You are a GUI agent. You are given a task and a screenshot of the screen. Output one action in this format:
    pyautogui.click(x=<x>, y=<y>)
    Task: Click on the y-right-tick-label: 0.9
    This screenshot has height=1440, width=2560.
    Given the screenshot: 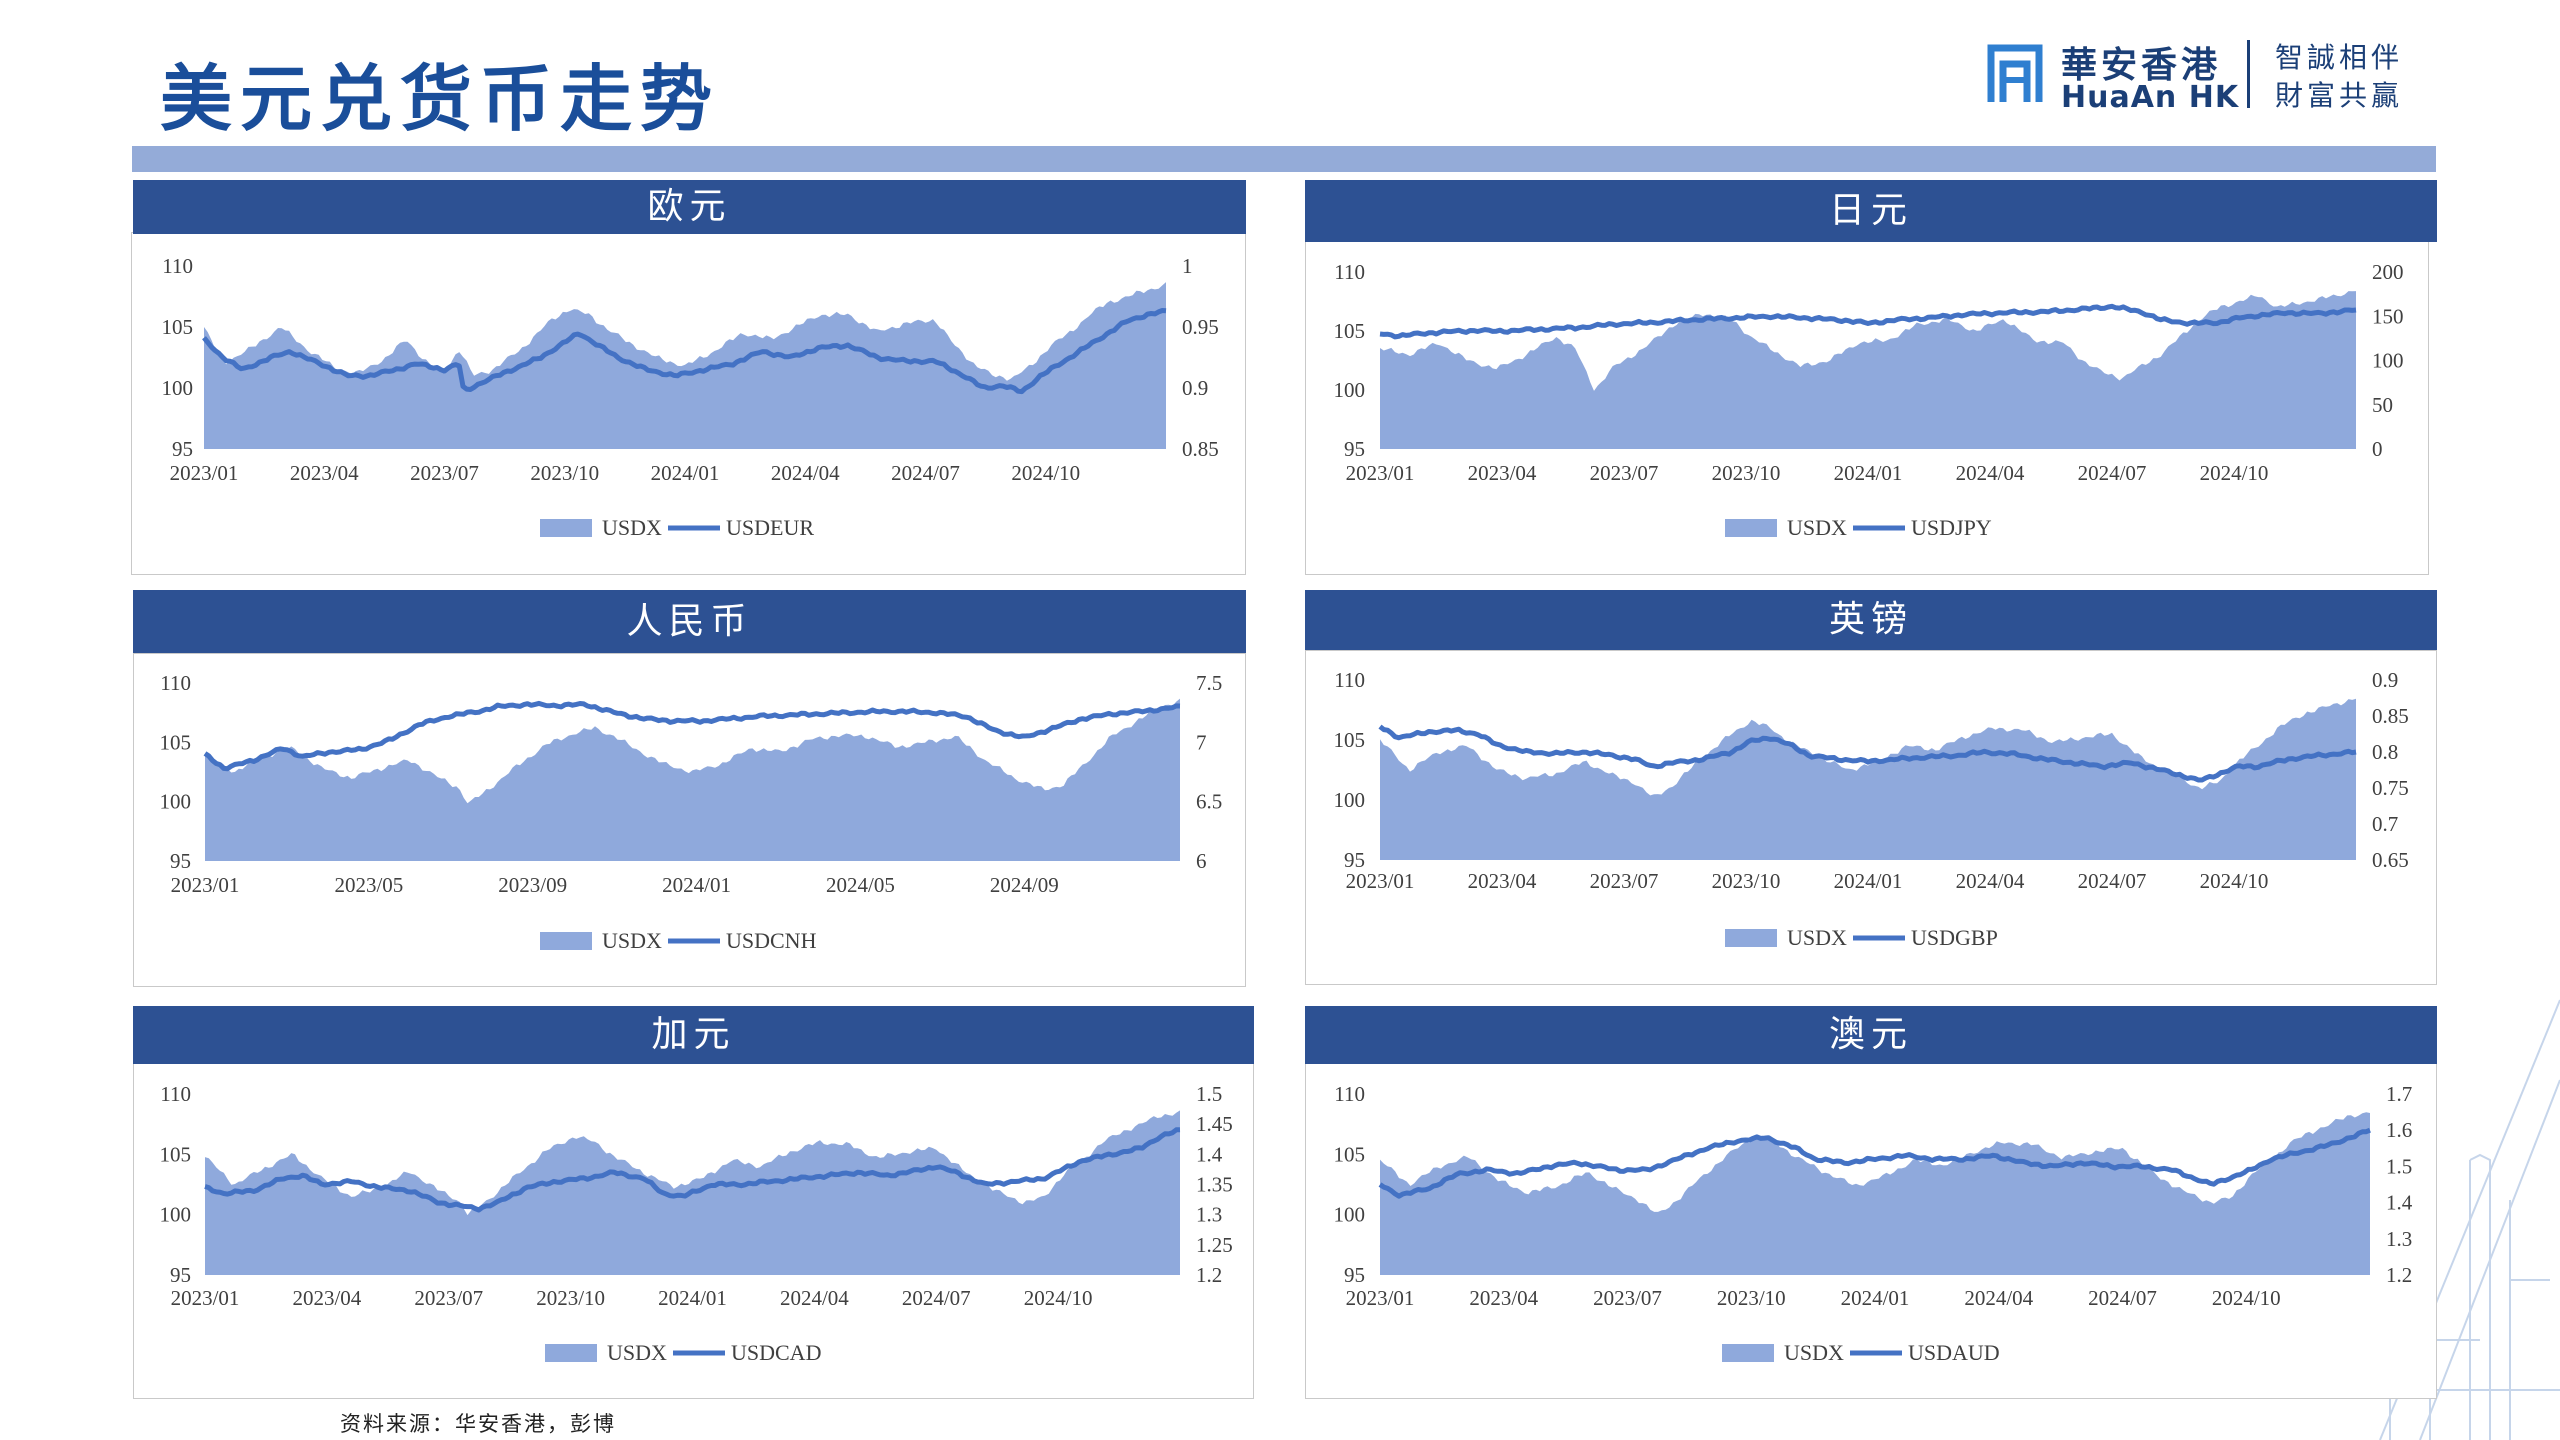 What is the action you would take?
    pyautogui.click(x=1195, y=388)
    